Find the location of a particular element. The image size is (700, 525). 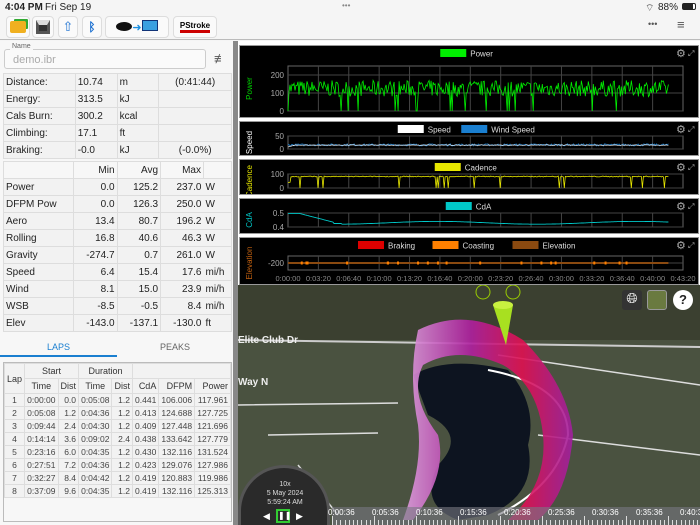

lap-row: 1 0:00:00 0.0 0:05:08 1.2 0.441 106.006 117.961 is located at coordinates (117, 400).